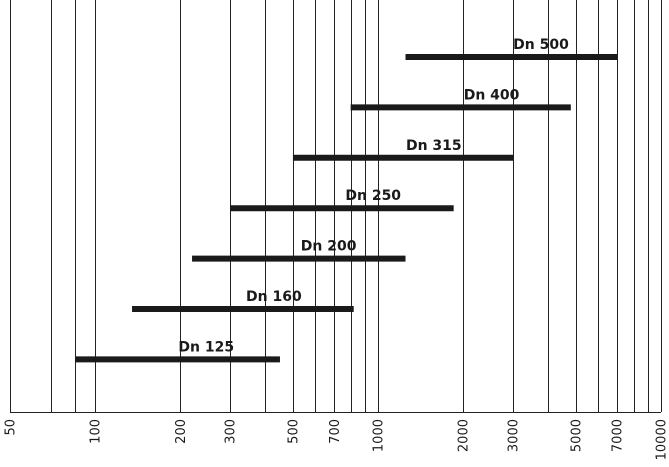 This screenshot has height=467, width=669. Describe the element at coordinates (434, 146) in the screenshot. I see `bar-label-dn-315: Dn 315` at that location.